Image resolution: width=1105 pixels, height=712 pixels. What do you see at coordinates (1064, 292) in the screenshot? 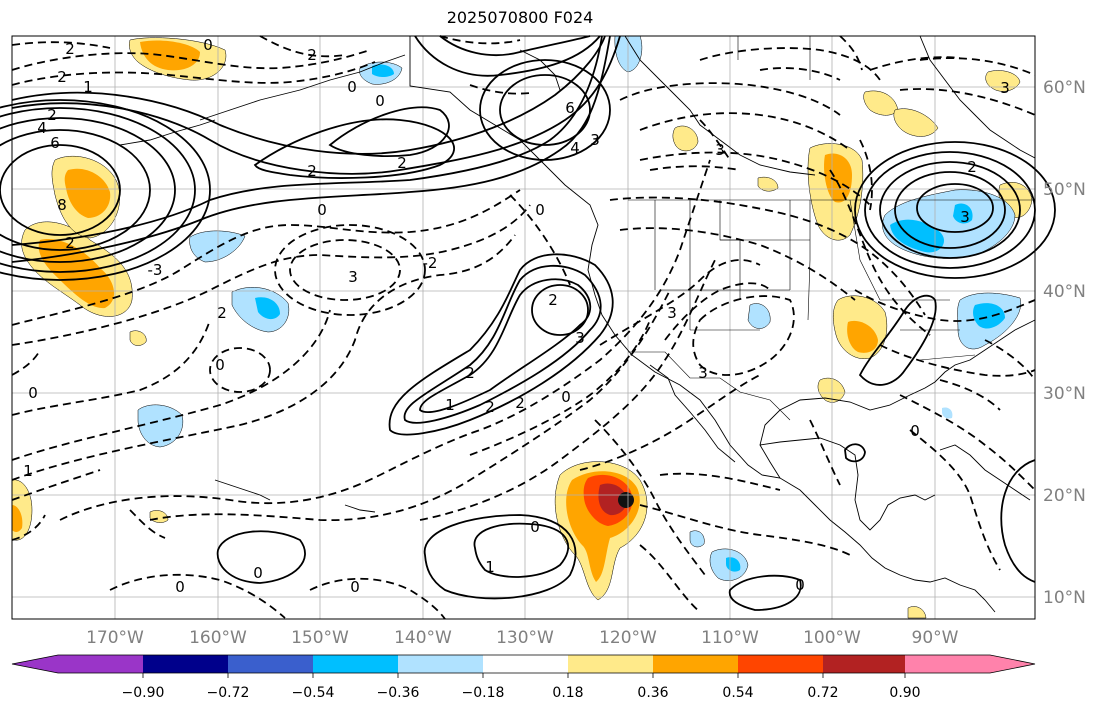
I see `lat-label: 40°N` at bounding box center [1064, 292].